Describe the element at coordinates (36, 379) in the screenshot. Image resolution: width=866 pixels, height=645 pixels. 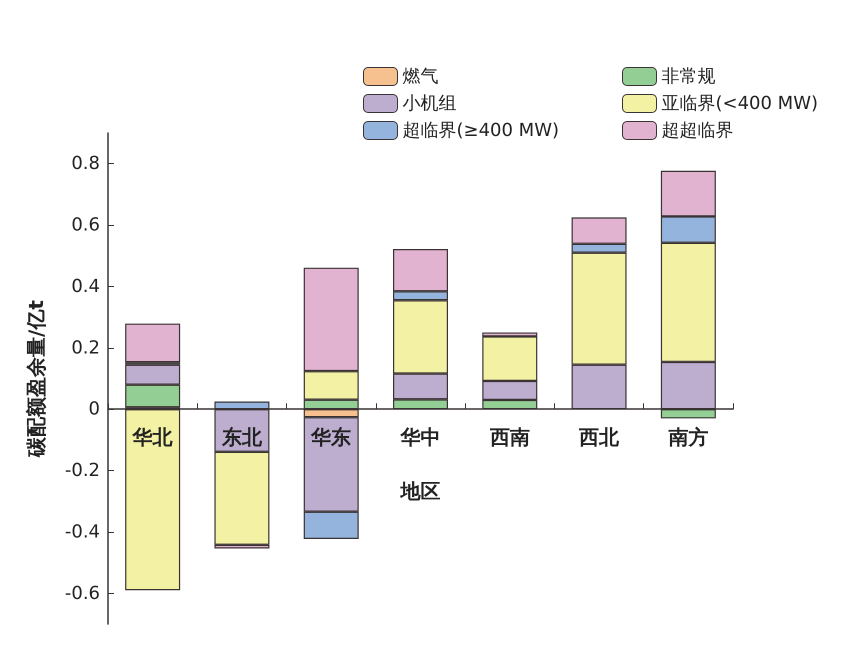
I see `y-axis-title: 碳配额盈余量/亿t` at that location.